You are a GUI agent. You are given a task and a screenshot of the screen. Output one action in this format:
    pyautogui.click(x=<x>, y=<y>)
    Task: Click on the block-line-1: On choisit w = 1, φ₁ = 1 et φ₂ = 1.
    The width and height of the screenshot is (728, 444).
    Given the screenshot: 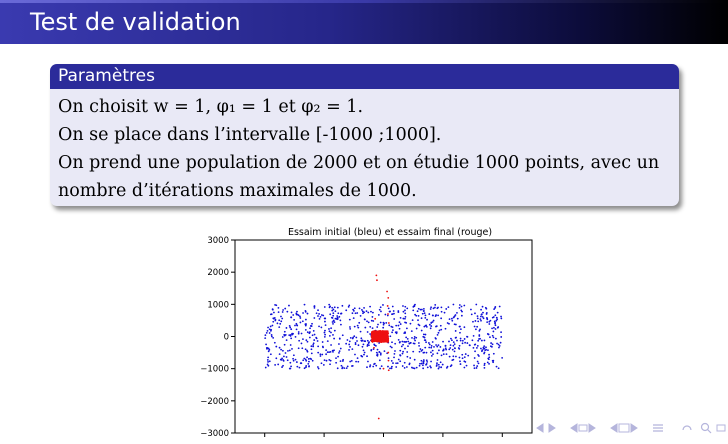 What is the action you would take?
    pyautogui.click(x=211, y=107)
    